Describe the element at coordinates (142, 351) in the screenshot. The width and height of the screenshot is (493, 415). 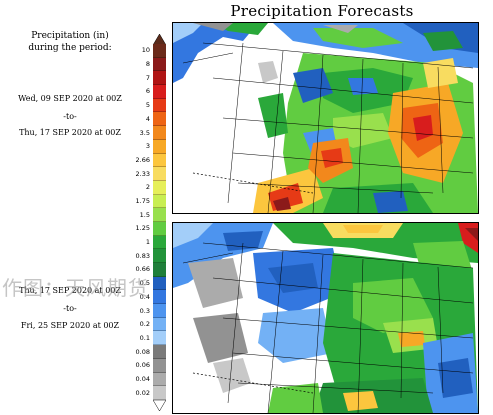
I see `legend-label: 0.08` at that location.